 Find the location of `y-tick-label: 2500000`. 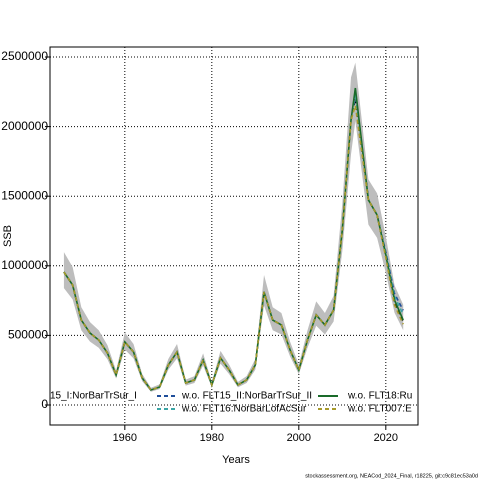

y-tick-label: 2500000 is located at coordinates (24, 56).